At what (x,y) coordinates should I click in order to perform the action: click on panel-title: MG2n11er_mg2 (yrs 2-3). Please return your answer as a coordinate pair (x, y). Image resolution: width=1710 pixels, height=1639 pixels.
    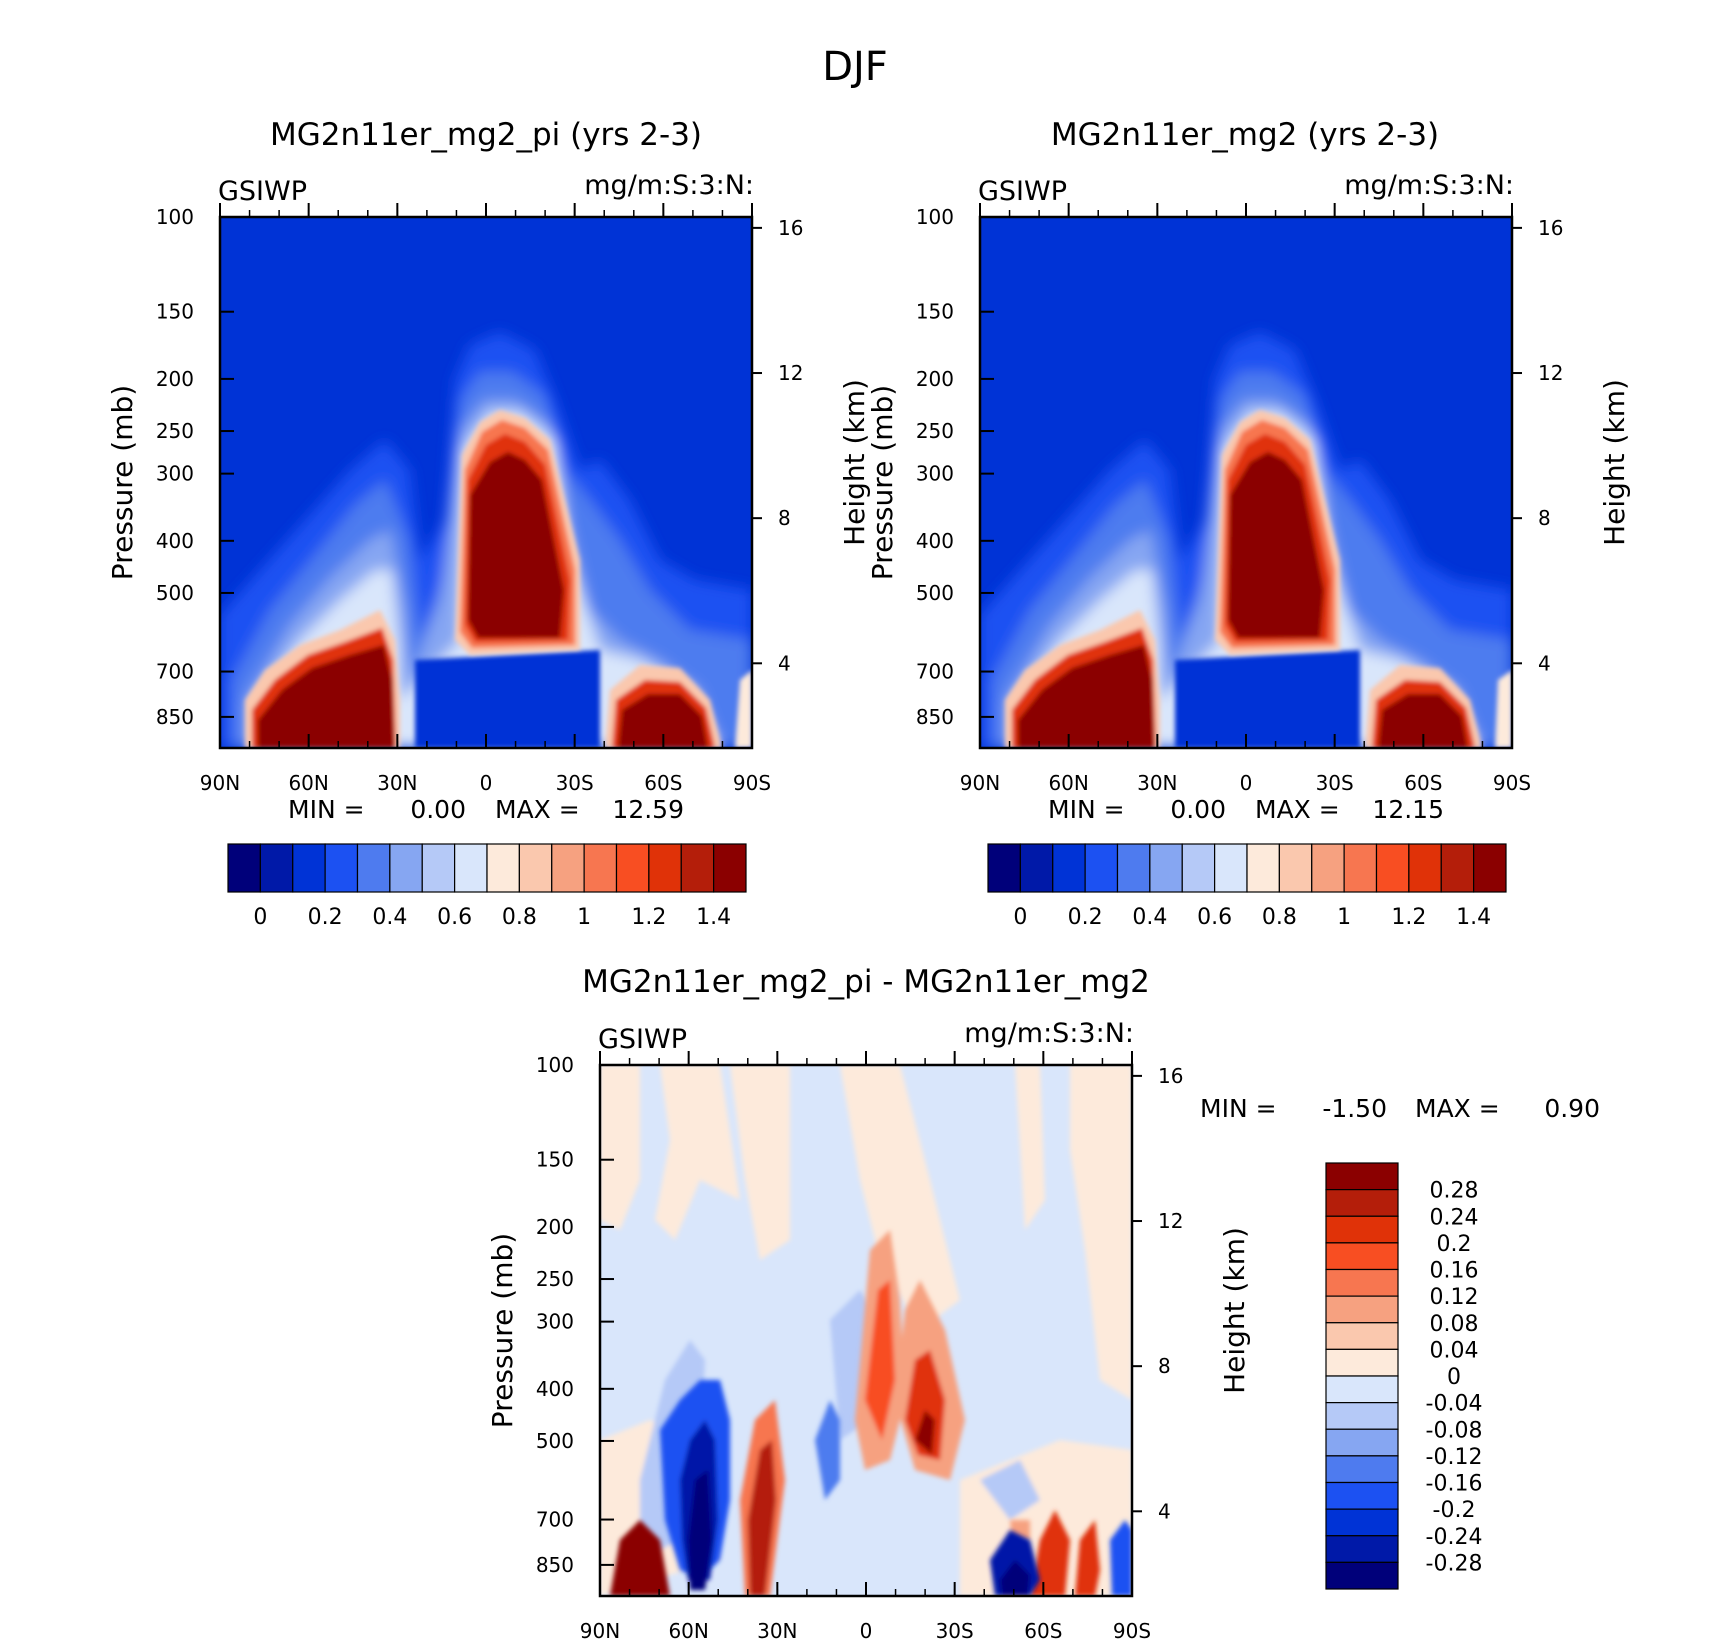
    Looking at the image, I should click on (1245, 135).